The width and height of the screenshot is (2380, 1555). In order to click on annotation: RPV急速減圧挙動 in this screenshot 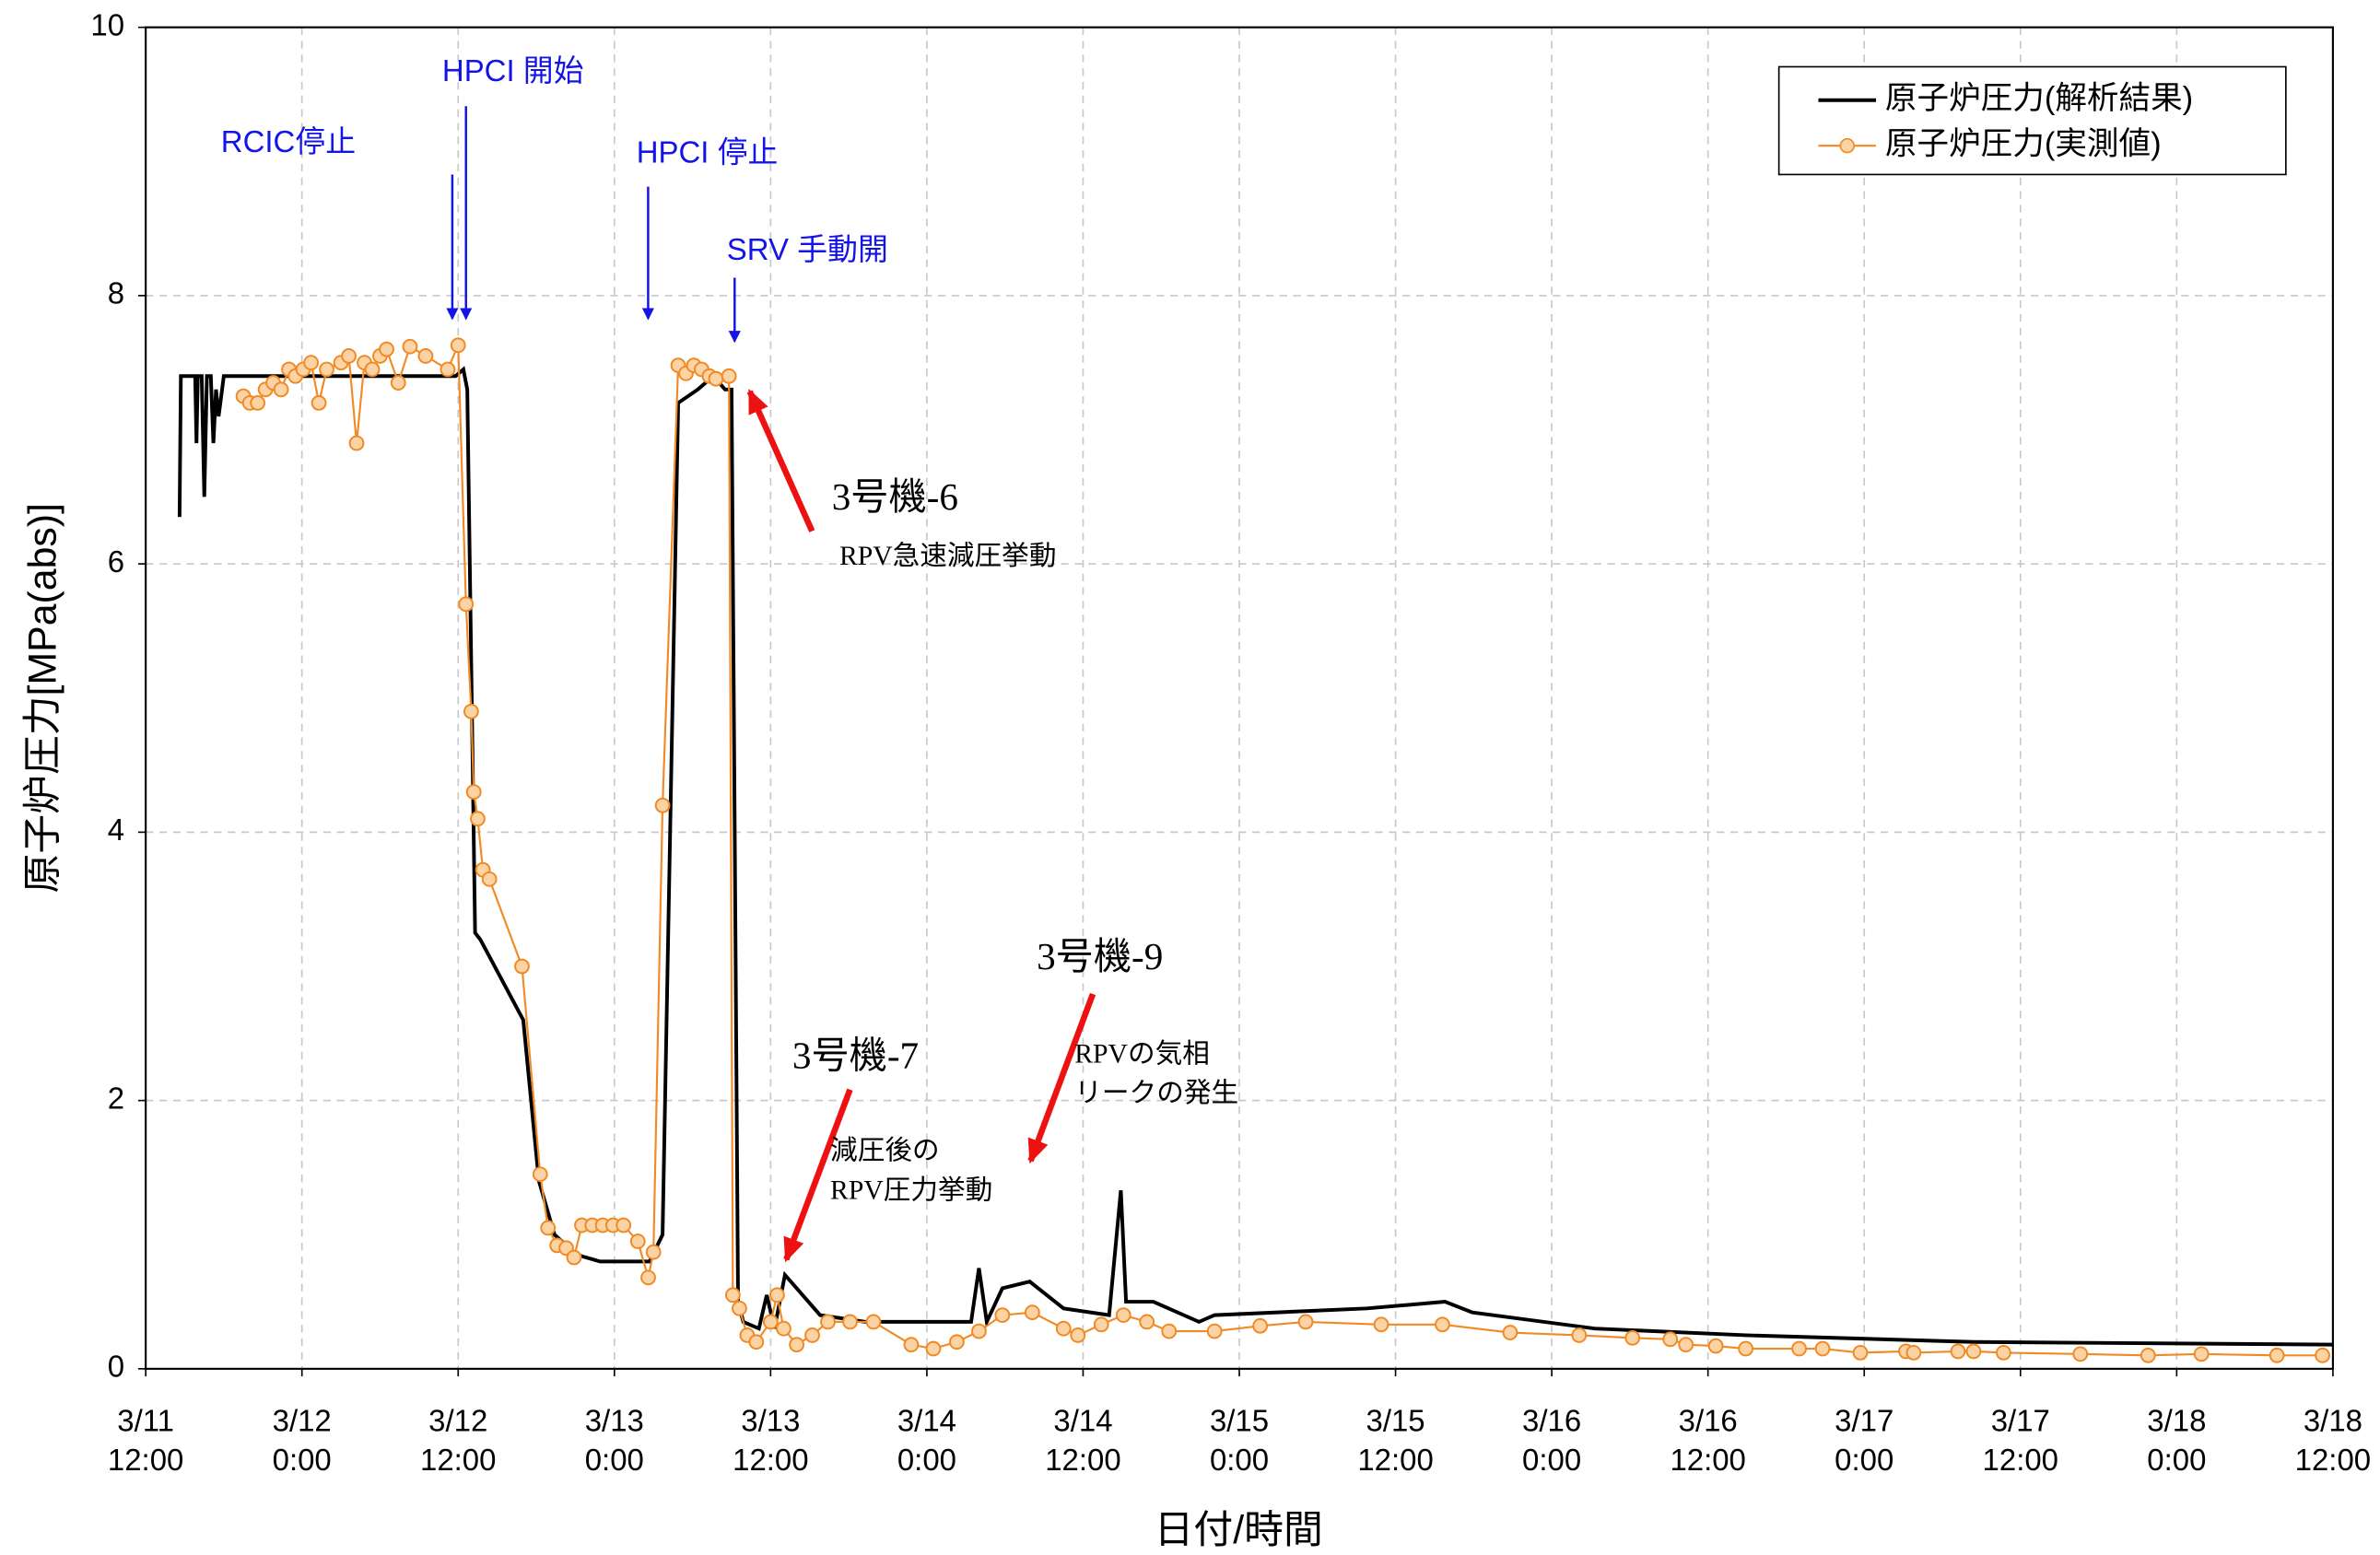, I will do `click(948, 556)`.